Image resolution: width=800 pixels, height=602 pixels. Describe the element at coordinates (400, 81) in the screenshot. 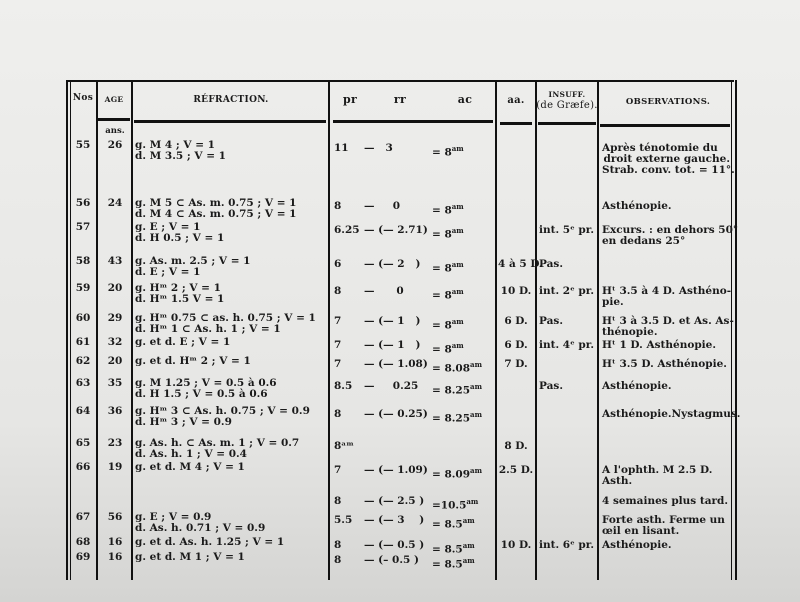

I see `top-rule` at that location.